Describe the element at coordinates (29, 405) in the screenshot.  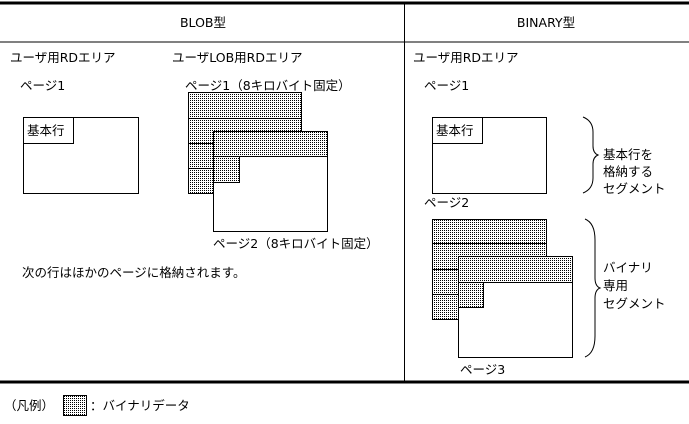
I see `legend-prefix: （凡例）` at that location.